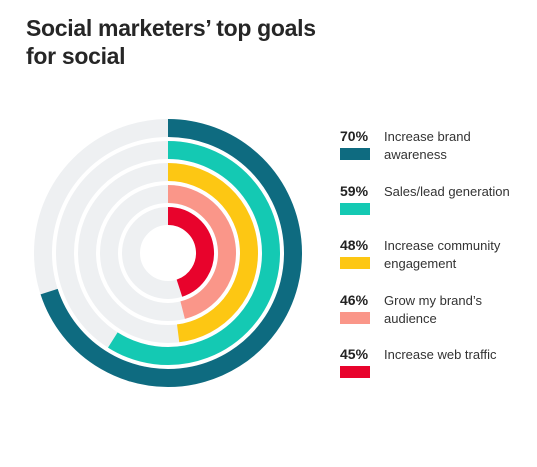 Image resolution: width=537 pixels, height=467 pixels. I want to click on legend-value: 59%, so click(354, 190).